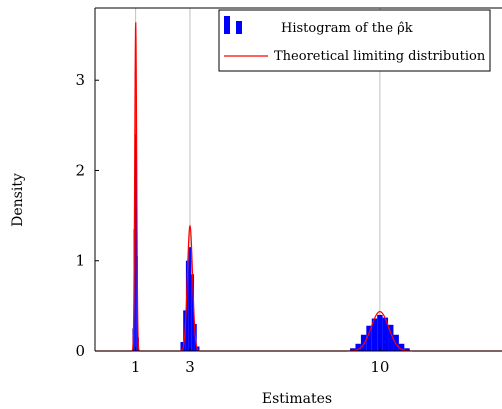  Describe the element at coordinates (18, 200) in the screenshot. I see `y-axis-label: Density` at that location.